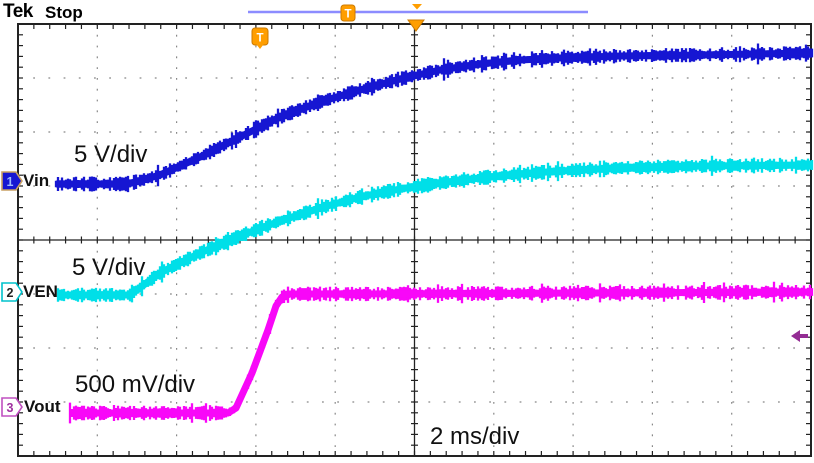 The height and width of the screenshot is (463, 814). I want to click on svg-text: 2, so click(10, 293).